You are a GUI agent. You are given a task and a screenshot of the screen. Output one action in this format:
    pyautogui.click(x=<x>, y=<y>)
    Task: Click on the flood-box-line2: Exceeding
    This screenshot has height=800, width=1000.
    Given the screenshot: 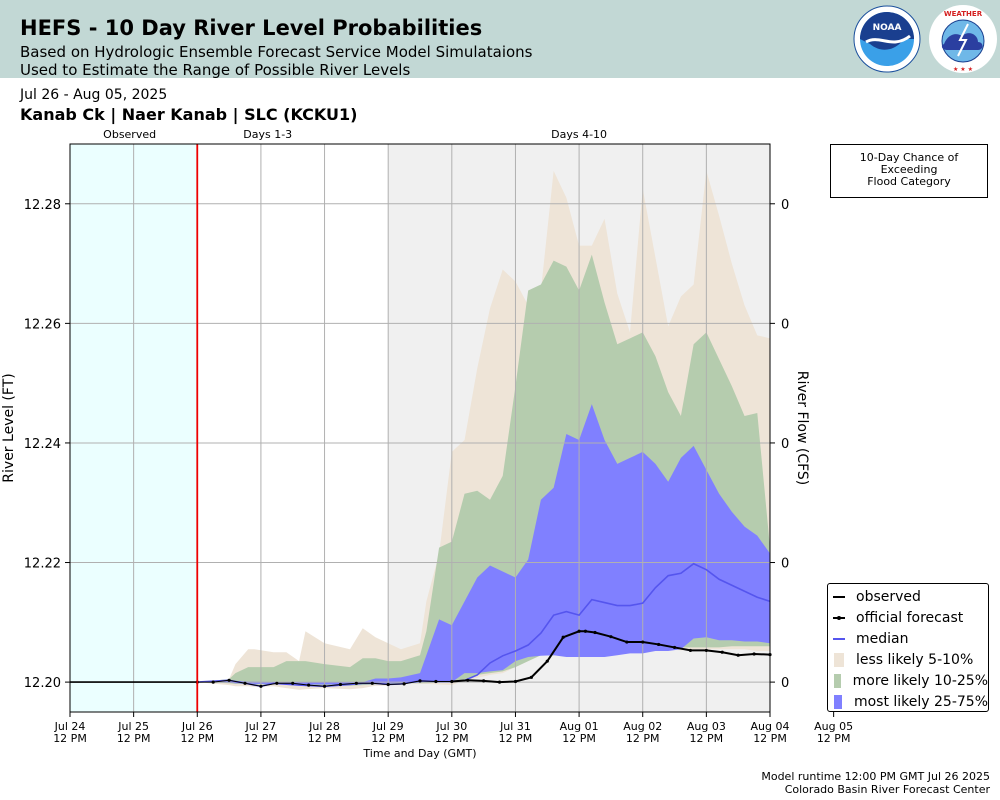 What is the action you would take?
    pyautogui.click(x=909, y=169)
    